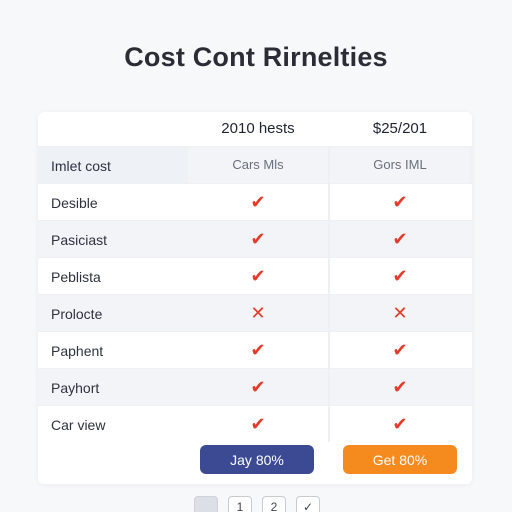  I want to click on table-header-cell-1: Cars Mls, so click(258, 165).